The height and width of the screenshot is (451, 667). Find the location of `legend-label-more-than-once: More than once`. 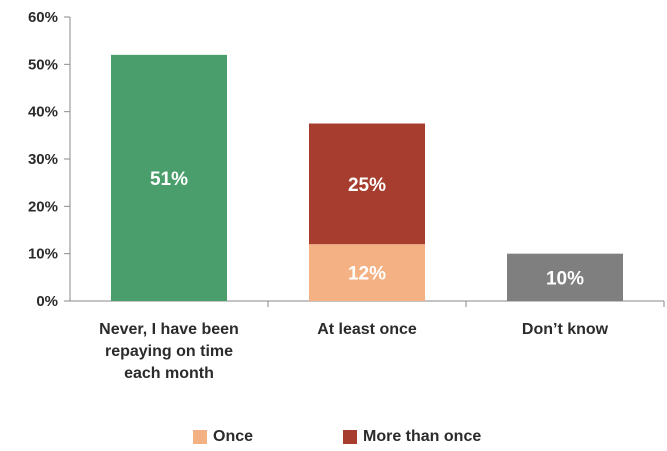

legend-label-more-than-once: More than once is located at coordinates (422, 436).